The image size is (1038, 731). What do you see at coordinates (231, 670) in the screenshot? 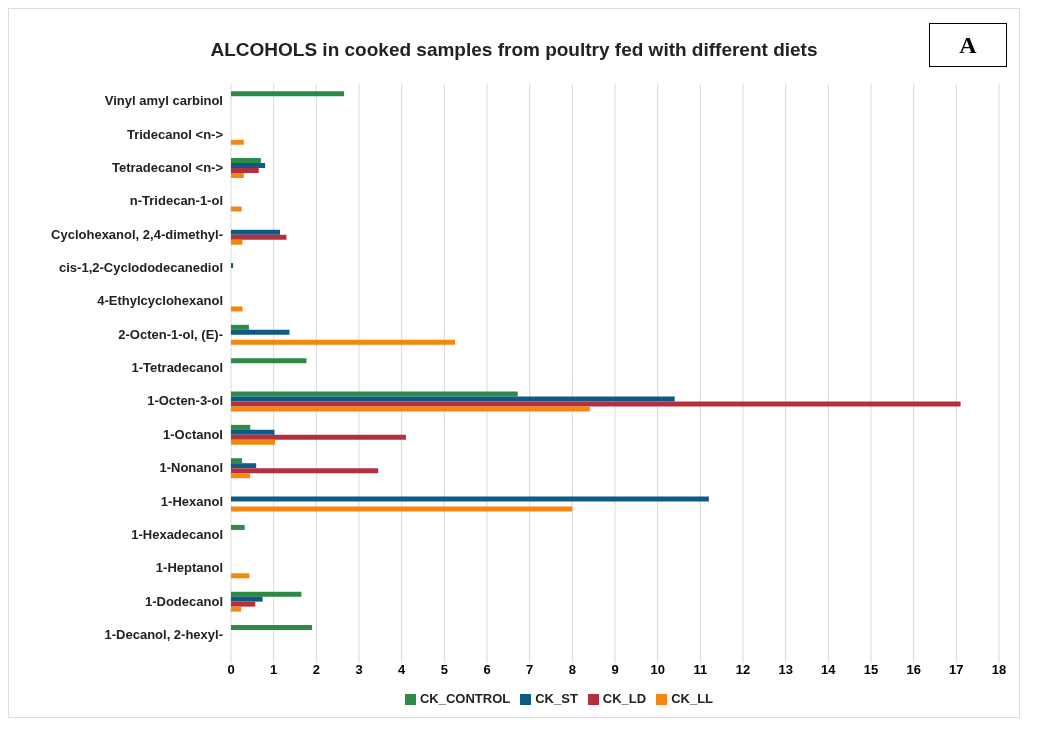
I see `x-tick-label: 0` at bounding box center [231, 670].